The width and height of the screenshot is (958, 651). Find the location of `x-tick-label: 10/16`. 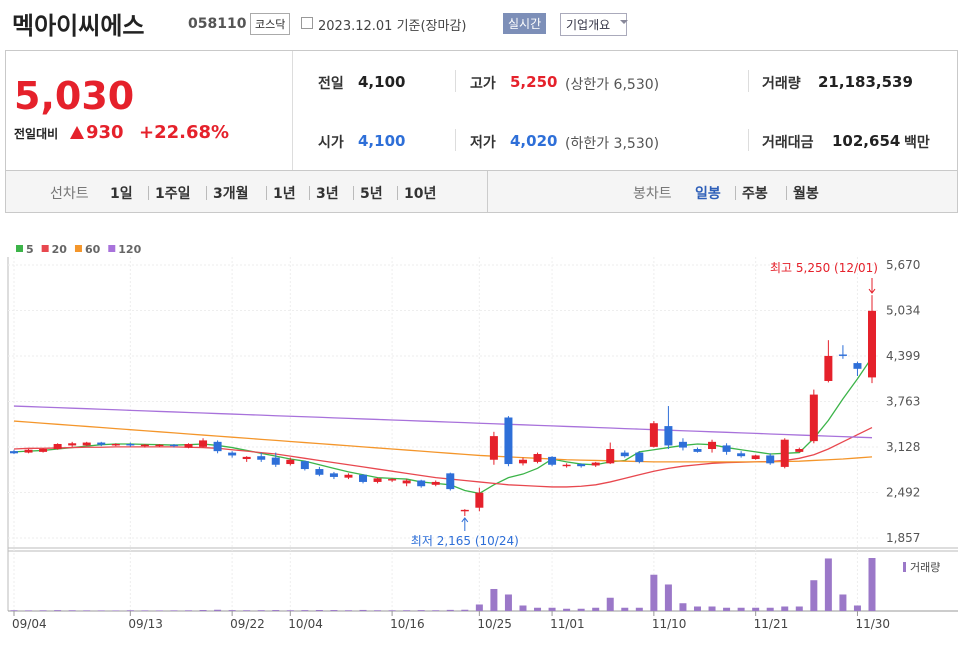

x-tick-label: 10/16 is located at coordinates (407, 624).